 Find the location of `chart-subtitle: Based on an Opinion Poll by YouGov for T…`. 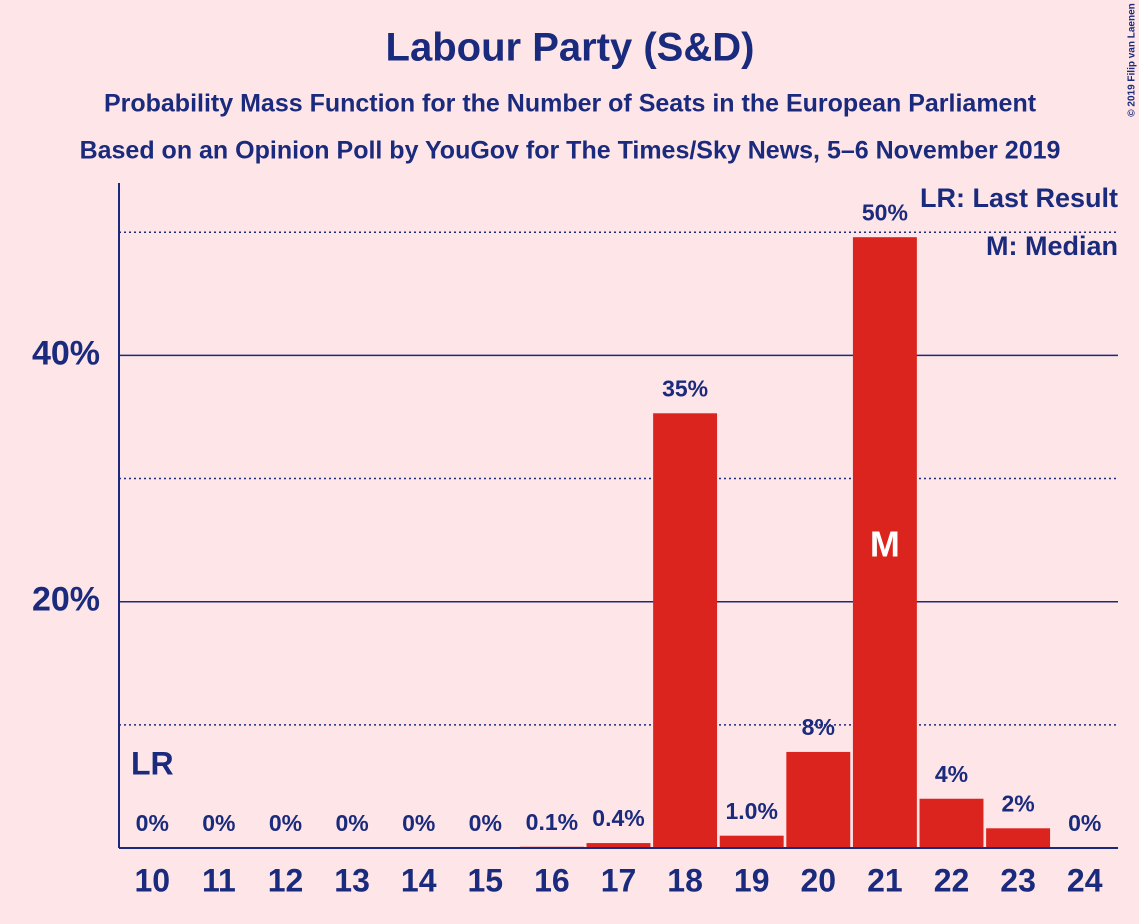

chart-subtitle: Based on an Opinion Poll by YouGov for T… is located at coordinates (570, 151).